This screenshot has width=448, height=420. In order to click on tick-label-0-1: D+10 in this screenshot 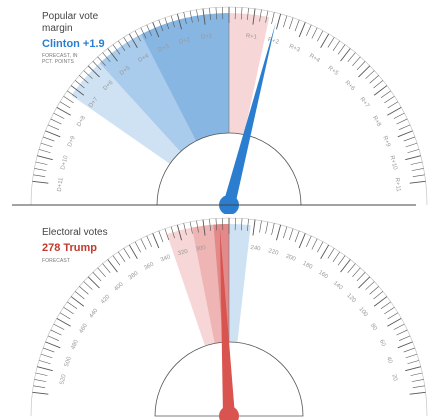, I will do `click(65, 162)`.